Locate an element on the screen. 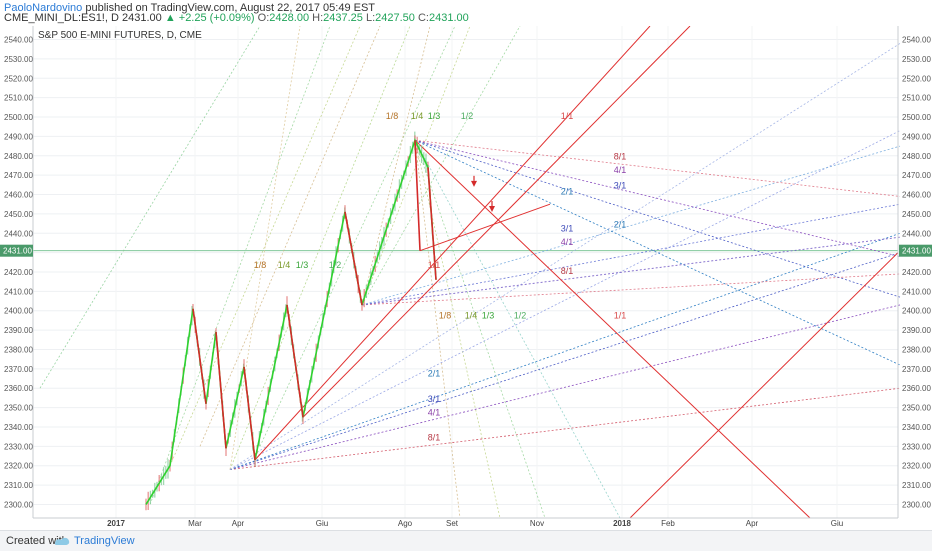 Image resolution: width=932 pixels, height=551 pixels. left-tick-label: 2420.00 is located at coordinates (18, 272).